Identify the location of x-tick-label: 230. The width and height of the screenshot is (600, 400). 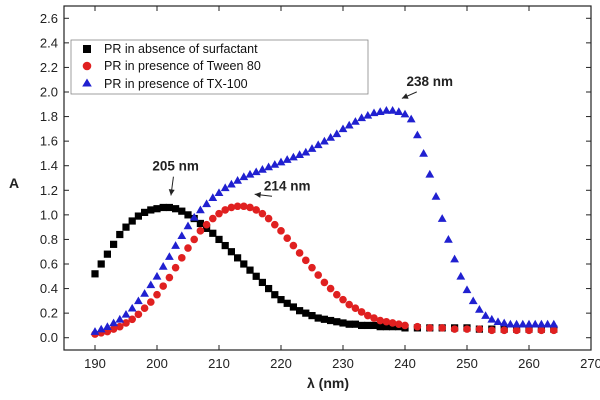
(343, 363).